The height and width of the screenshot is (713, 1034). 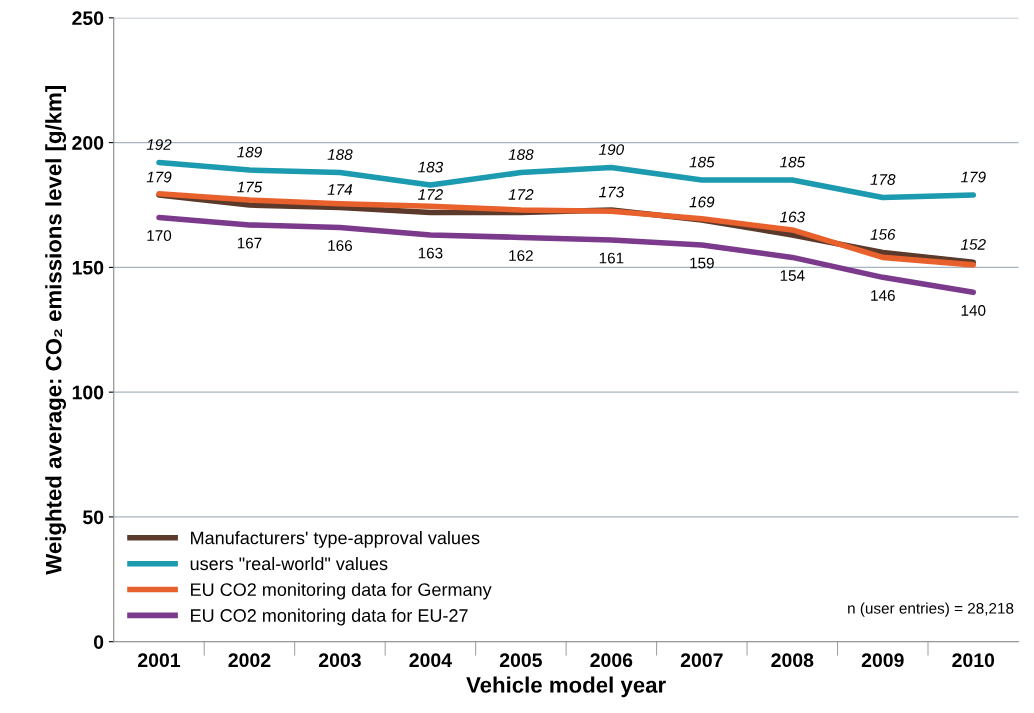 I want to click on x-tick-label: 2002, so click(x=249, y=660).